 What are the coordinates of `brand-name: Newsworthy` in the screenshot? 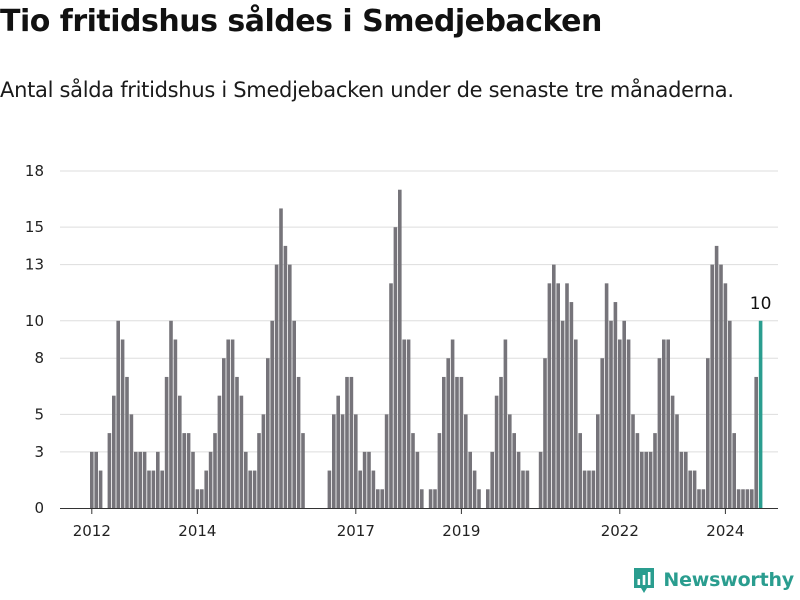 It's located at (728, 580).